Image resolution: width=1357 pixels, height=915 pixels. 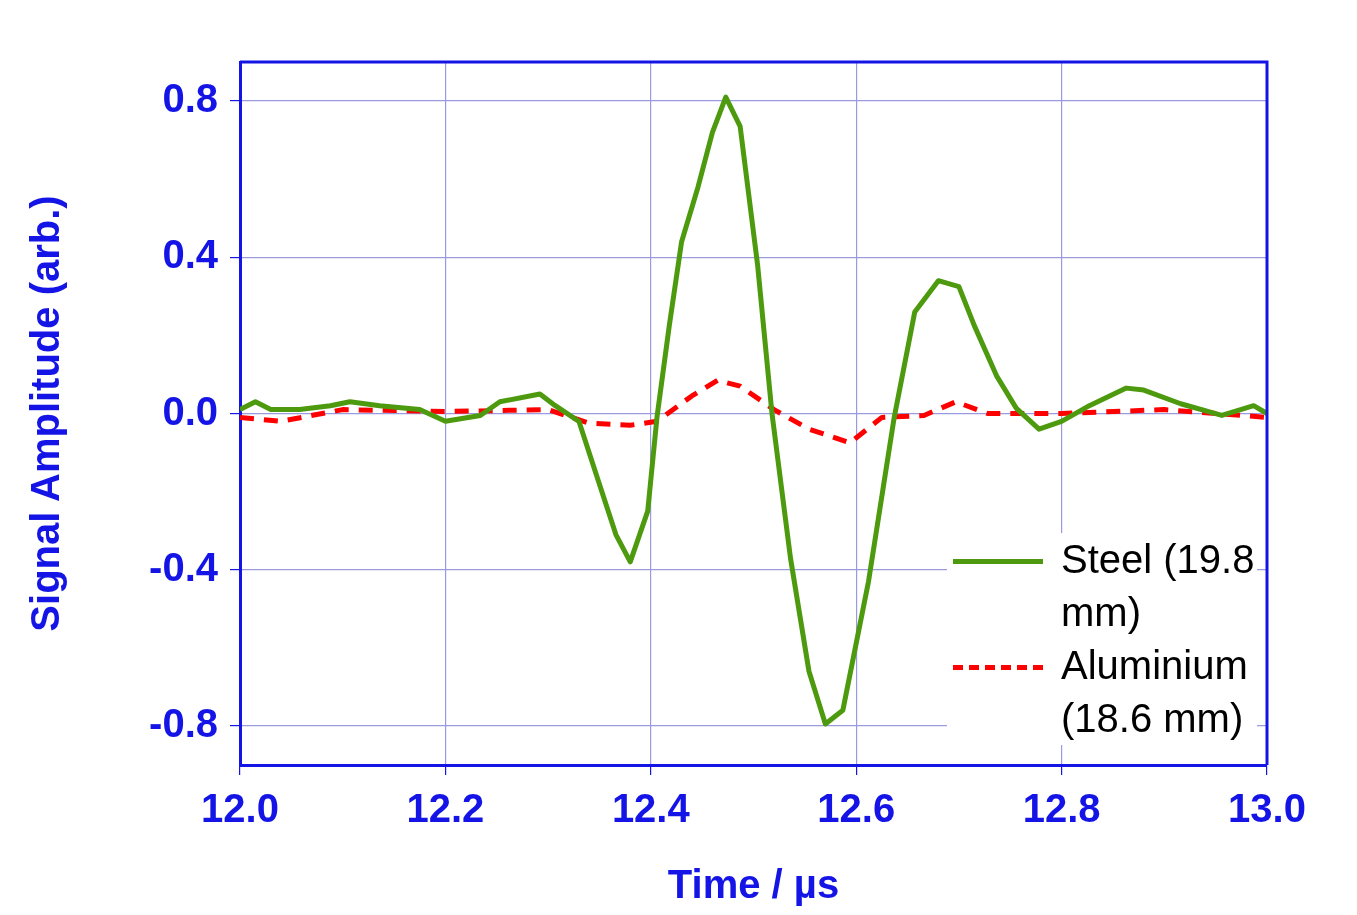 What do you see at coordinates (183, 722) in the screenshot?
I see `y-tick-label: -0.8` at bounding box center [183, 722].